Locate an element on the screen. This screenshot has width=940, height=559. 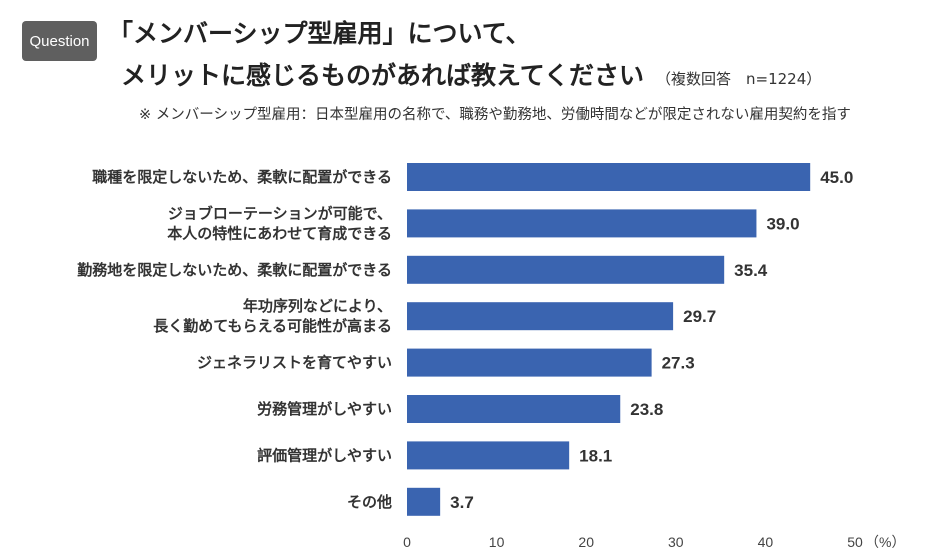
category-label-1-line1: 本人の特性にあわせて育成できる is located at coordinates (279, 233).